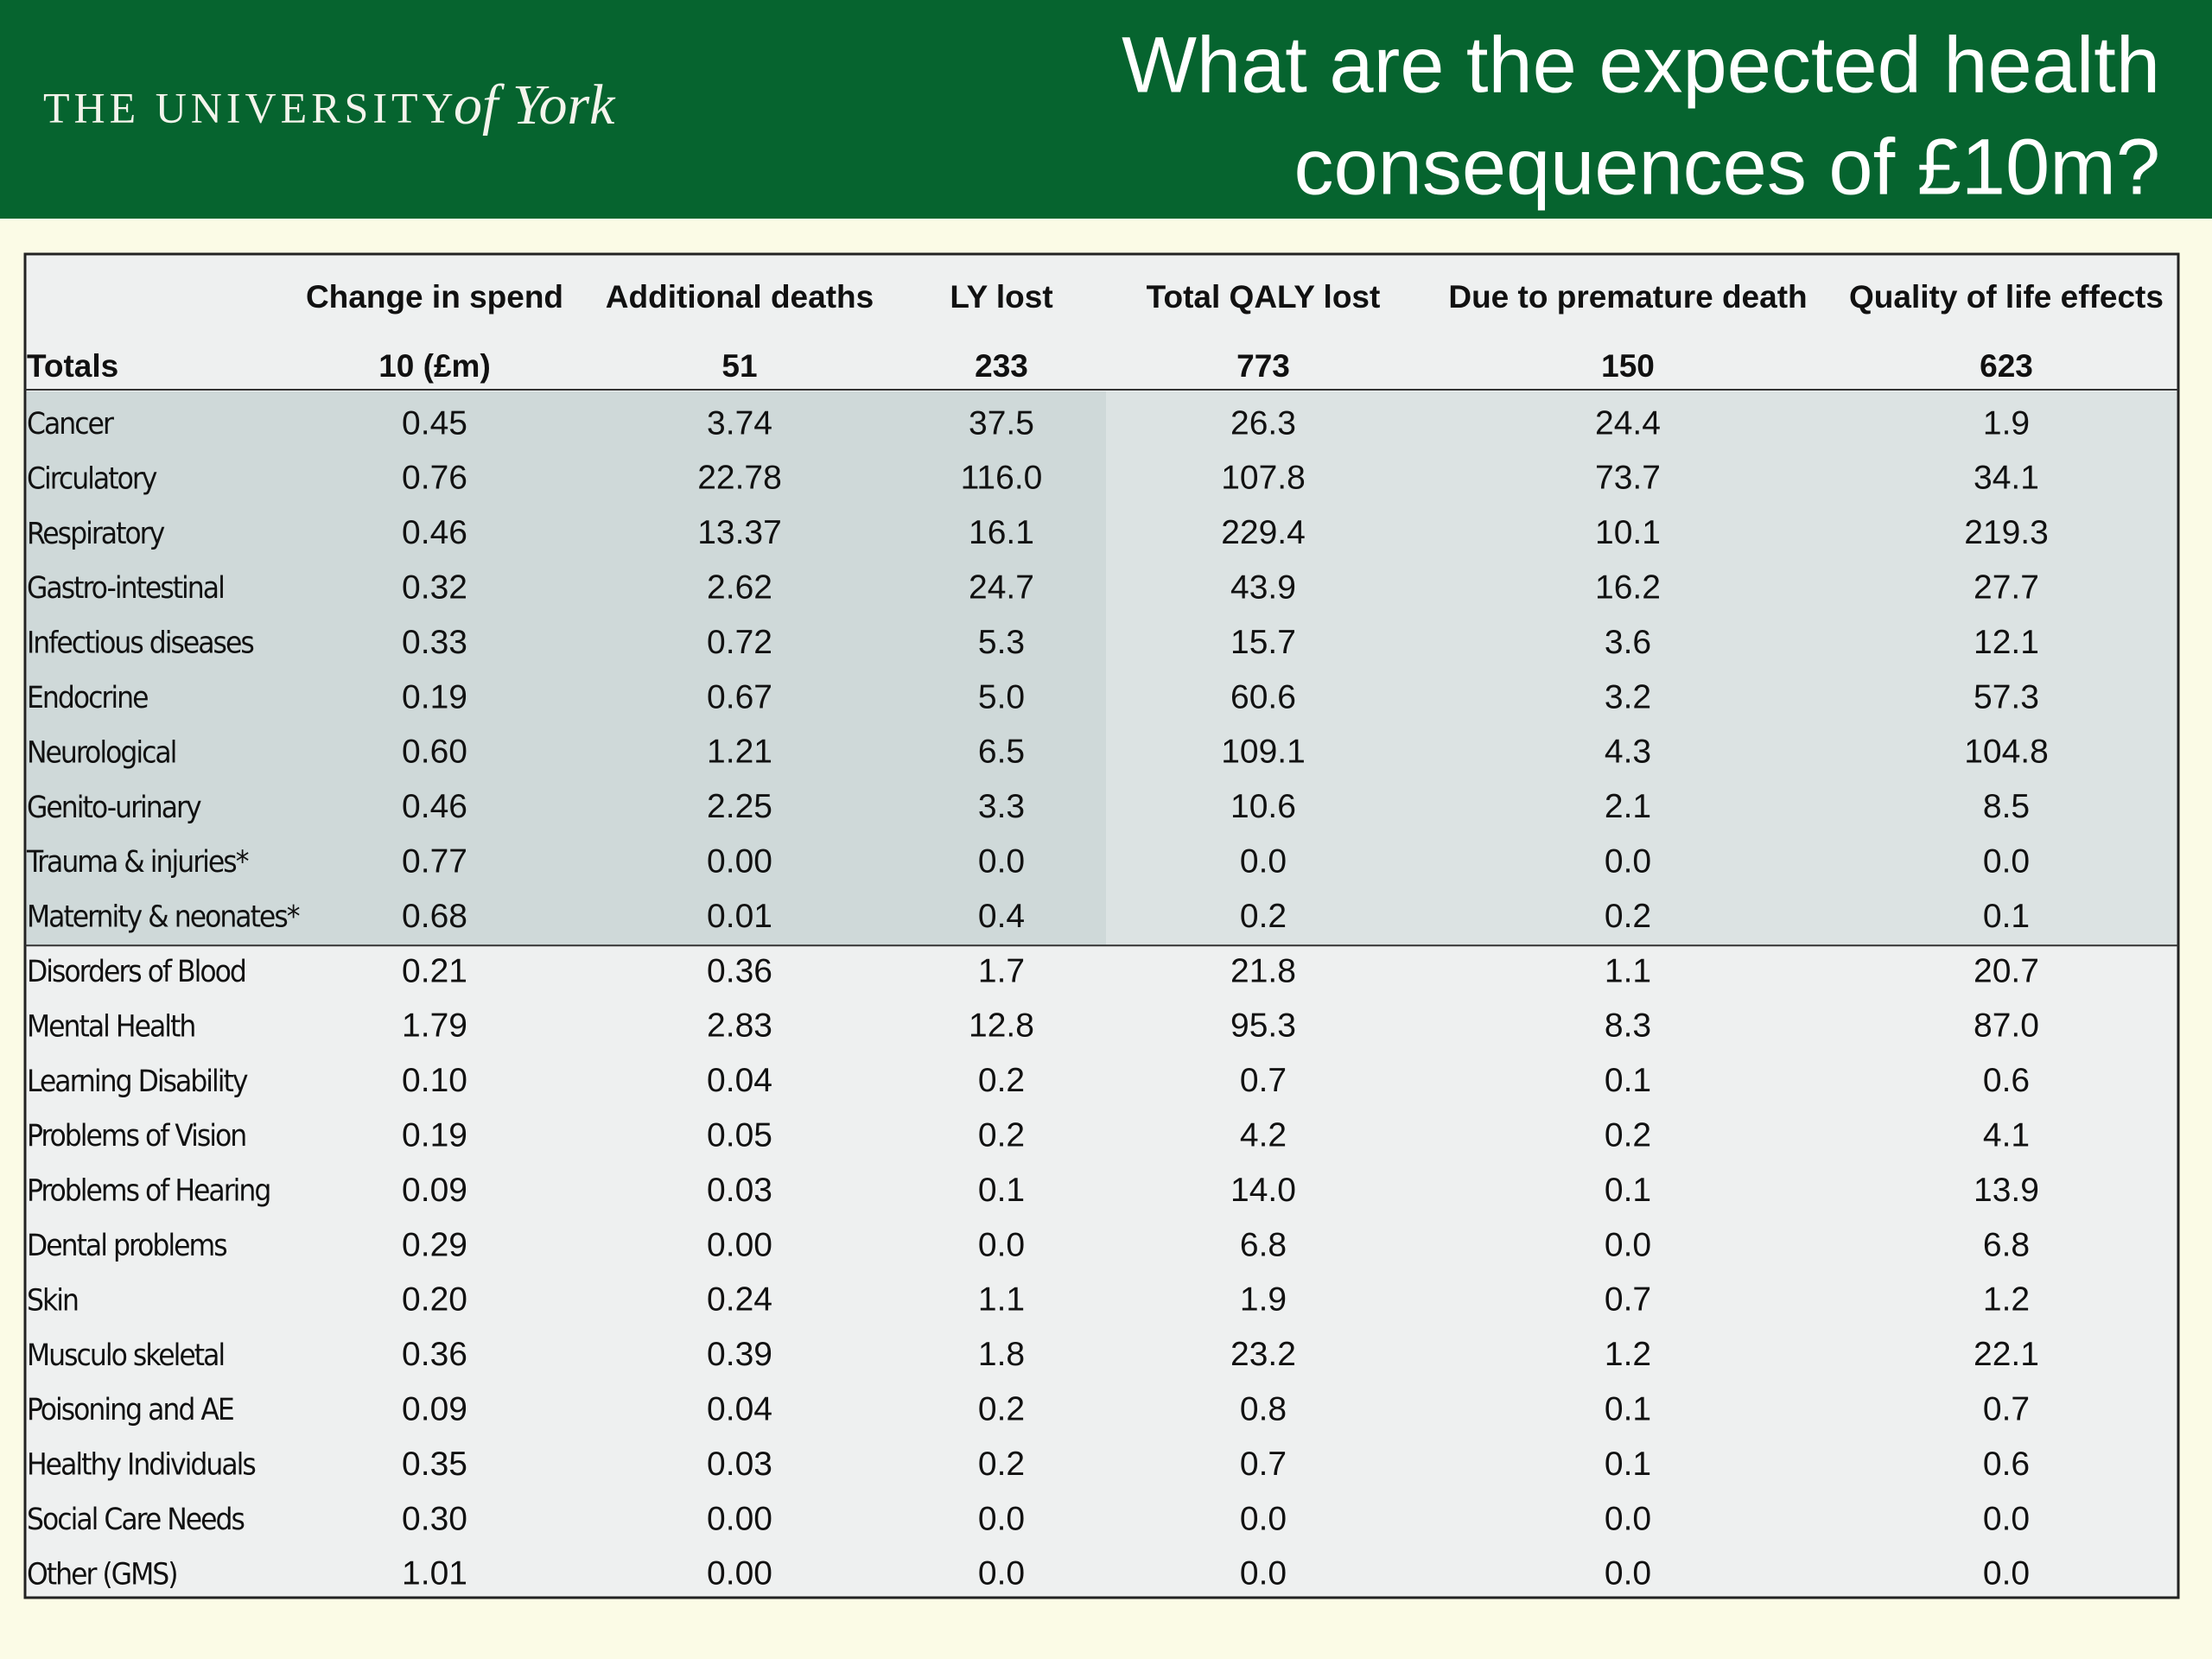  Describe the element at coordinates (1263, 970) in the screenshot. I see `cell: 21.8` at that location.